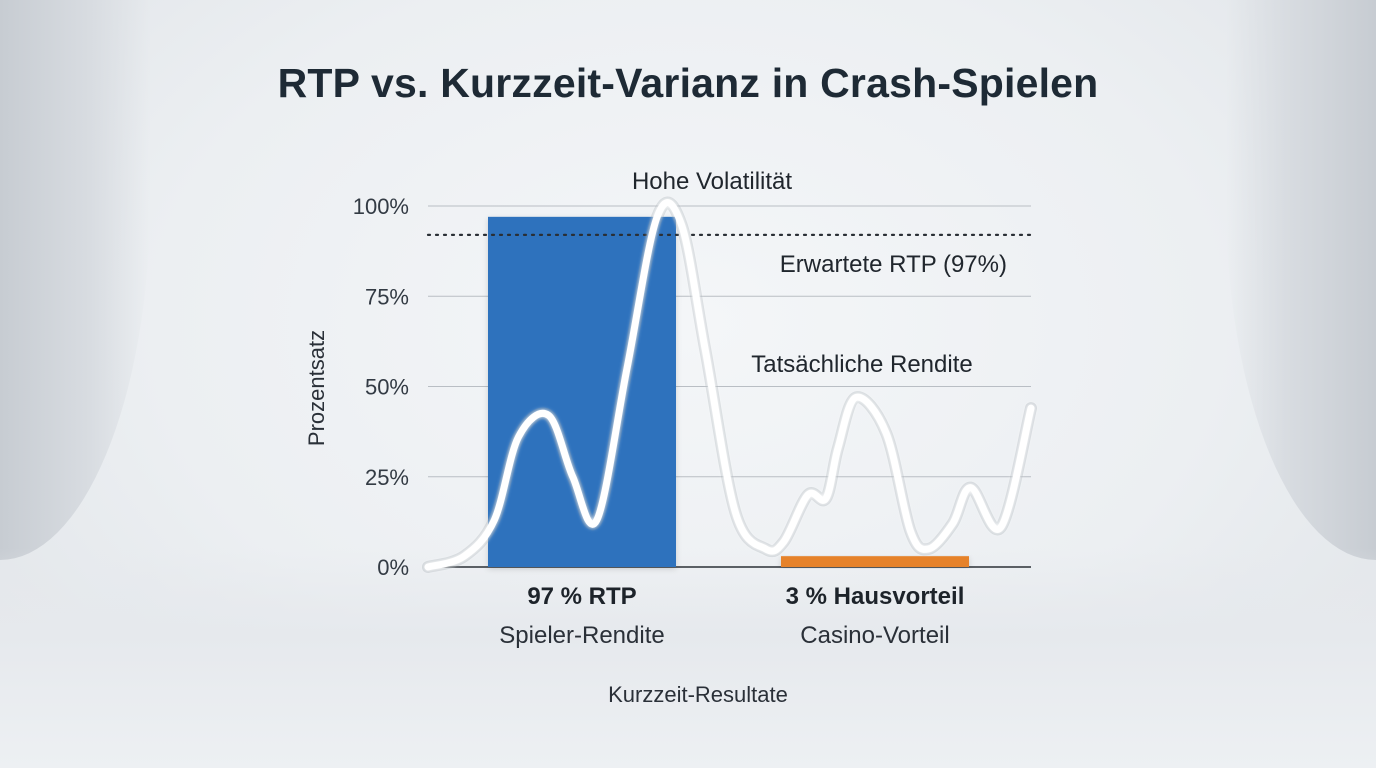 The height and width of the screenshot is (768, 1376). What do you see at coordinates (387, 477) in the screenshot?
I see `y-tick-label: 25%` at bounding box center [387, 477].